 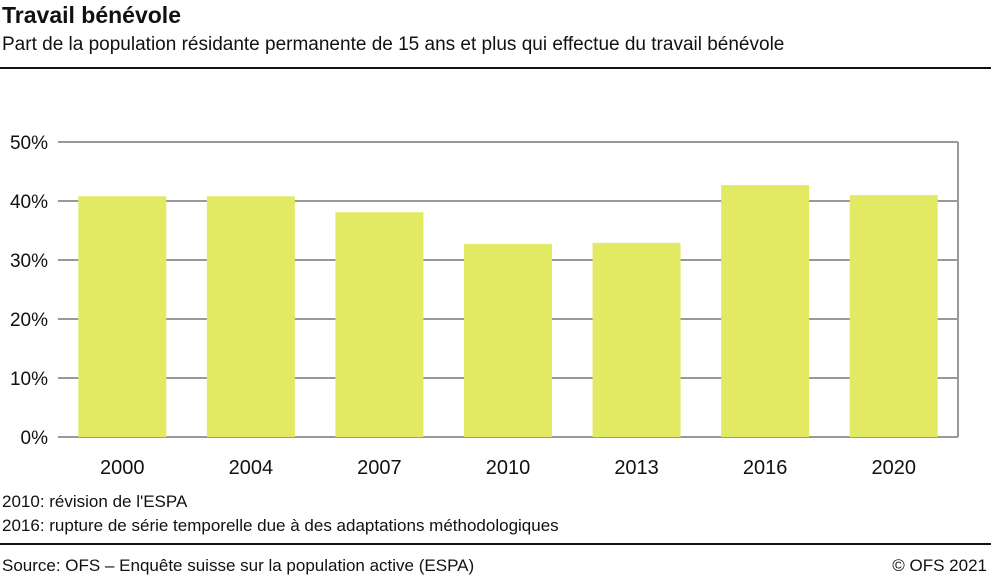 What do you see at coordinates (636, 468) in the screenshot?
I see `x-tick-label: 2013` at bounding box center [636, 468].